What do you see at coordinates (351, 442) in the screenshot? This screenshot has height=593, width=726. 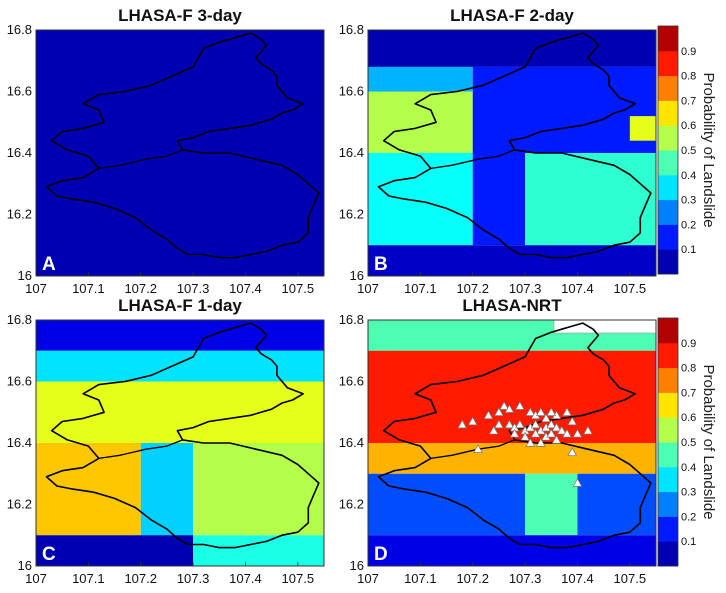 I see `panel-d-y-tick-label: 16.4` at bounding box center [351, 442].